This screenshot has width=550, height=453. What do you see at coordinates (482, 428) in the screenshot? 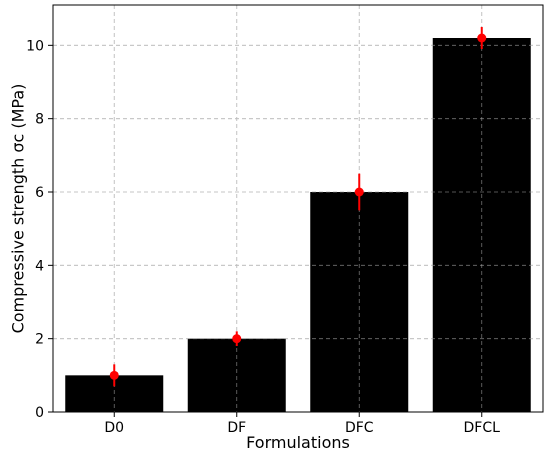
I see `x-tick-label-dfcl: DFCL` at bounding box center [482, 428].